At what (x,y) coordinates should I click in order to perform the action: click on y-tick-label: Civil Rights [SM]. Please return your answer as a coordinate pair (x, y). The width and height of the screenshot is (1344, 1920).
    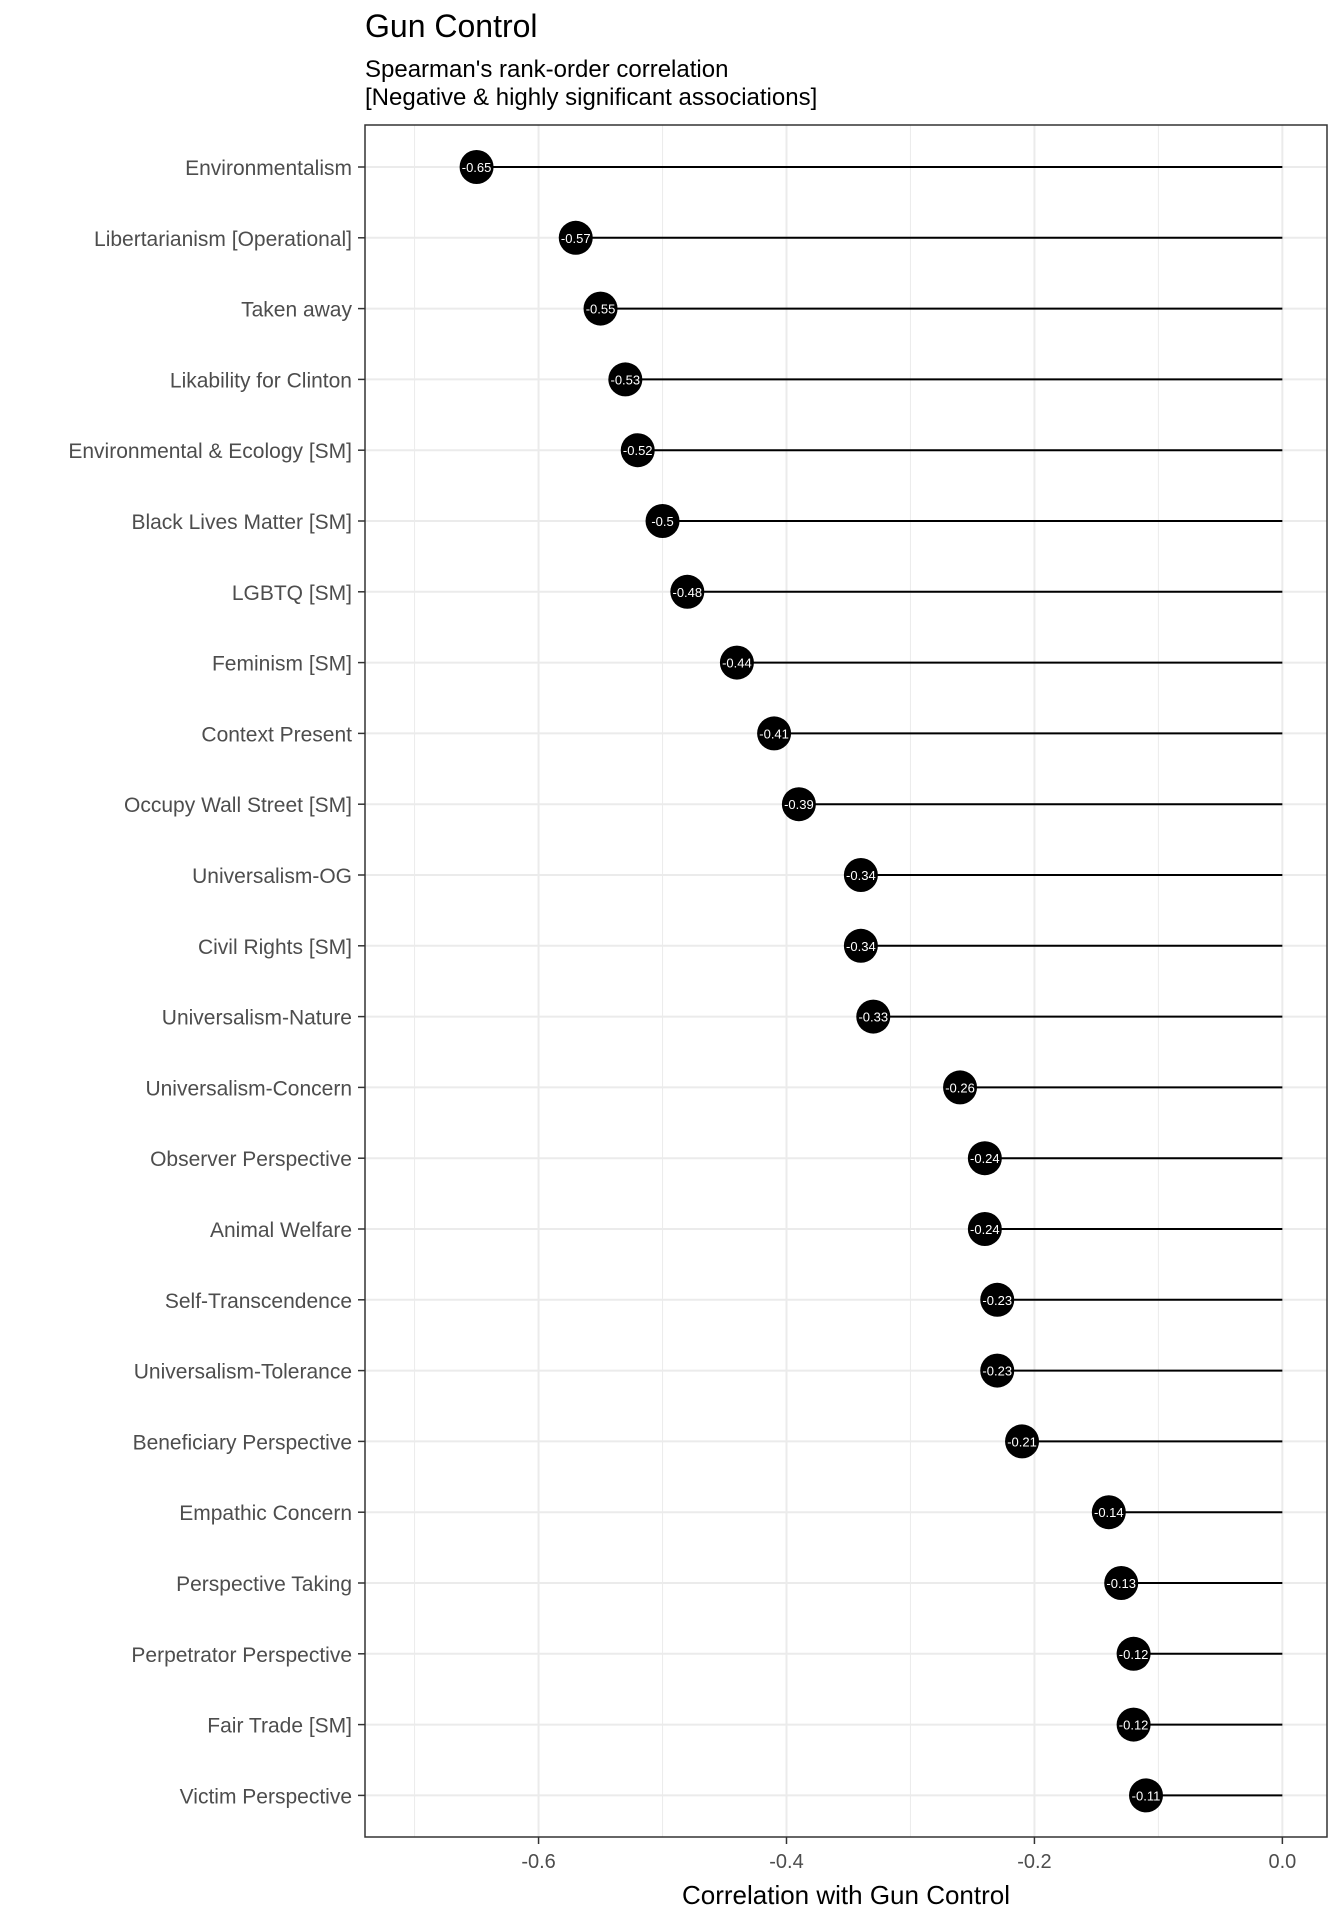
    Looking at the image, I should click on (275, 947).